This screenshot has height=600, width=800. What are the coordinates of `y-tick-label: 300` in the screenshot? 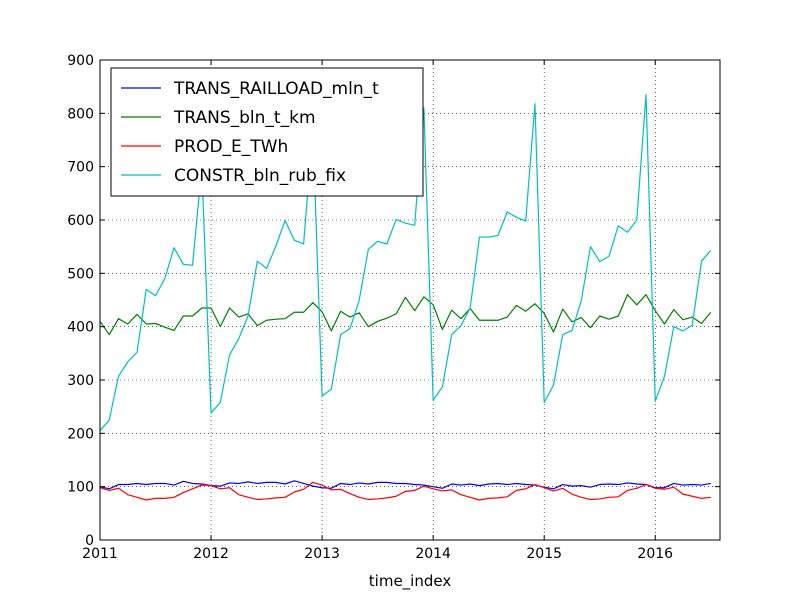 It's located at (80, 381).